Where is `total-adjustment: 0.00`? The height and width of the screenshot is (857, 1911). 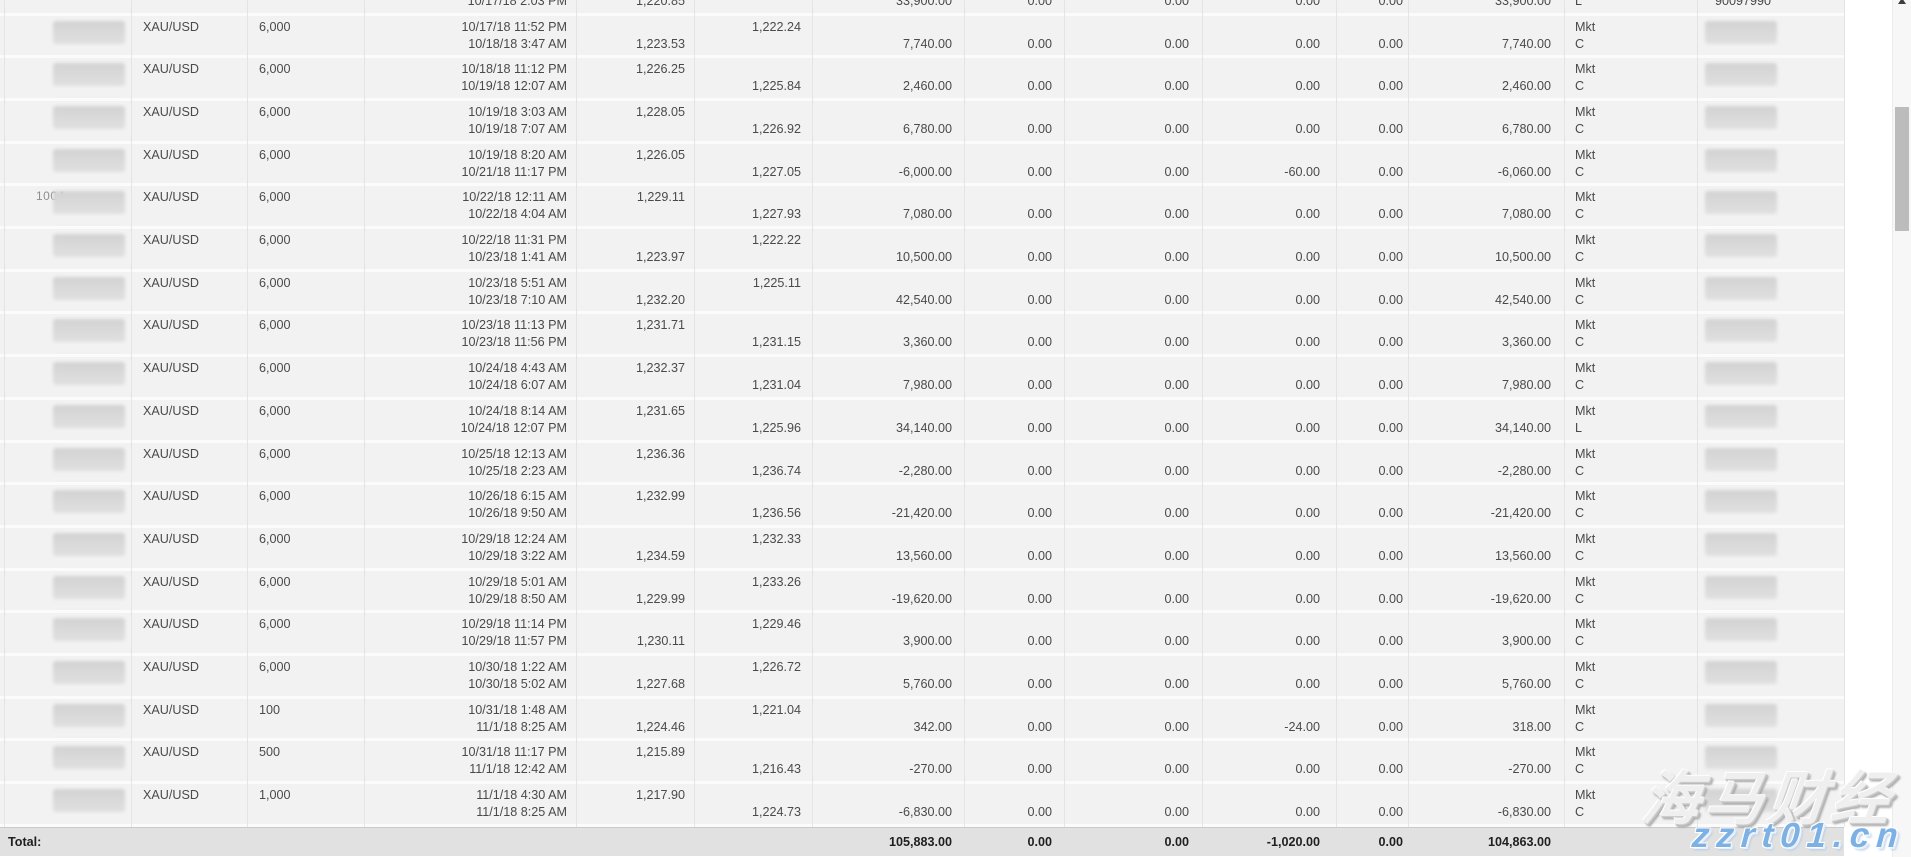
total-adjustment: 0.00 is located at coordinates (1390, 841).